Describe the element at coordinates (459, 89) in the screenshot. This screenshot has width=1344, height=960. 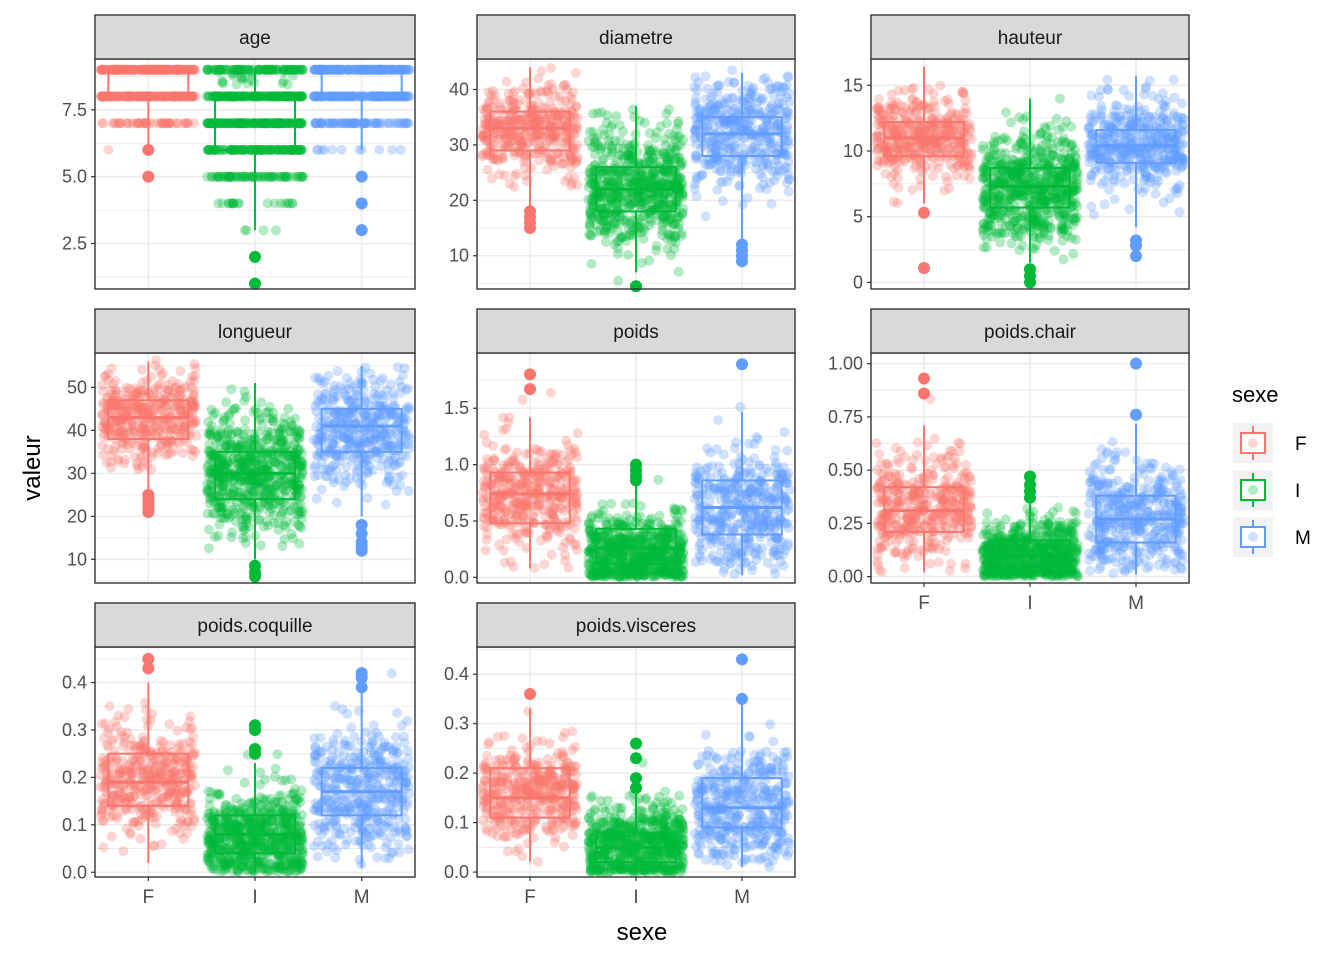
I see `y-tick-label: 40` at that location.